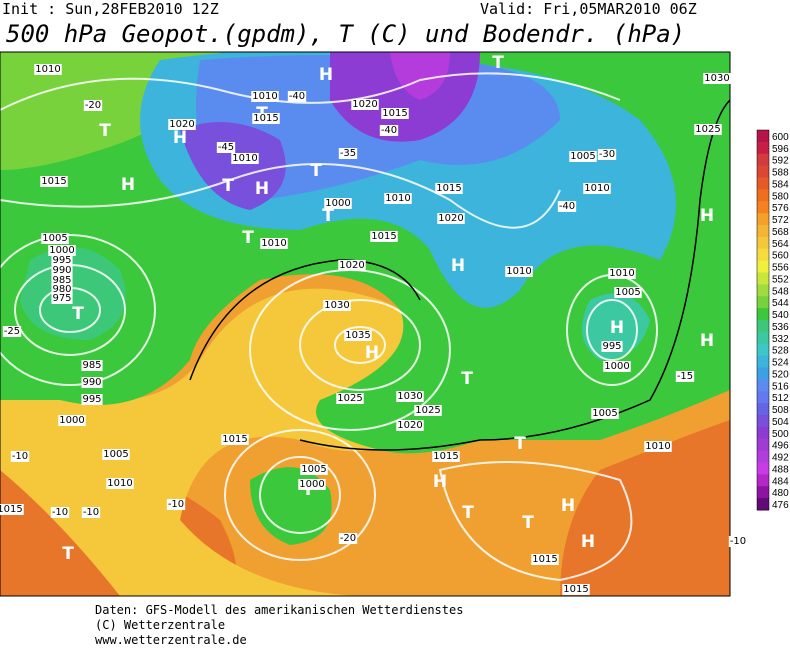  Describe the element at coordinates (780, 458) in the screenshot. I see `colorbar-label: 492` at that location.